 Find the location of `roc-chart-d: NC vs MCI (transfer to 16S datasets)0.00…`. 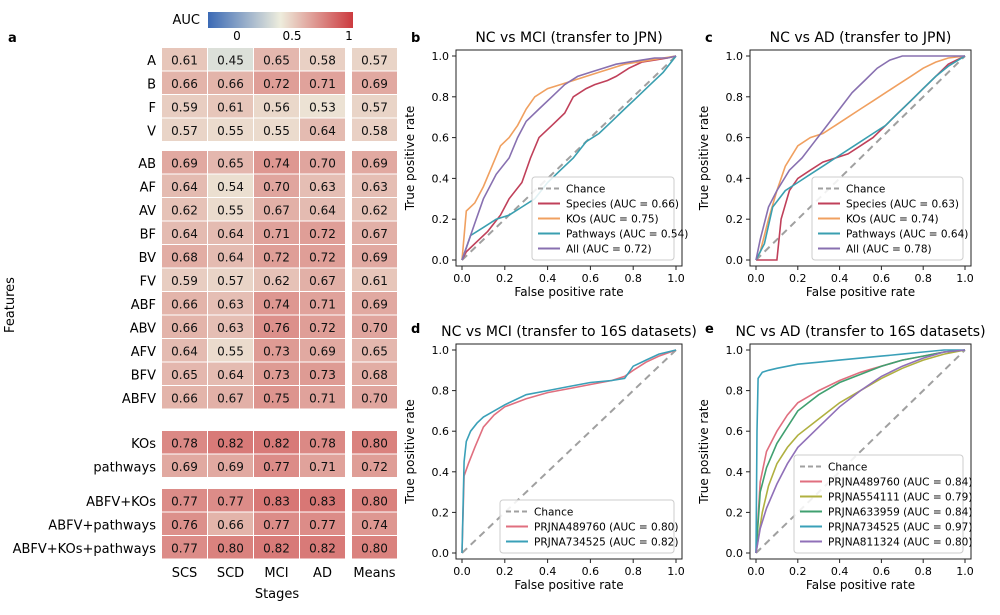

roc-chart-d: NC vs MCI (transfer to 16S datasets)0.00… is located at coordinates (550, 458).